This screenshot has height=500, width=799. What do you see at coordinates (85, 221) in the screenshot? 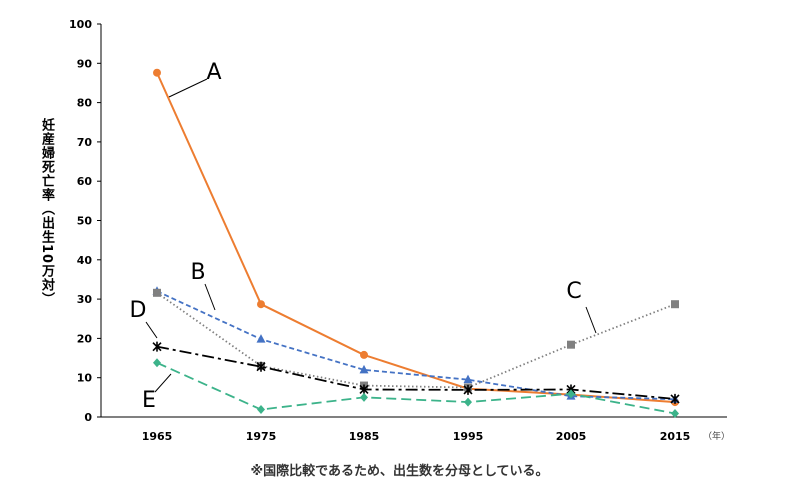
I see `y-tick-label: 50` at bounding box center [85, 221].